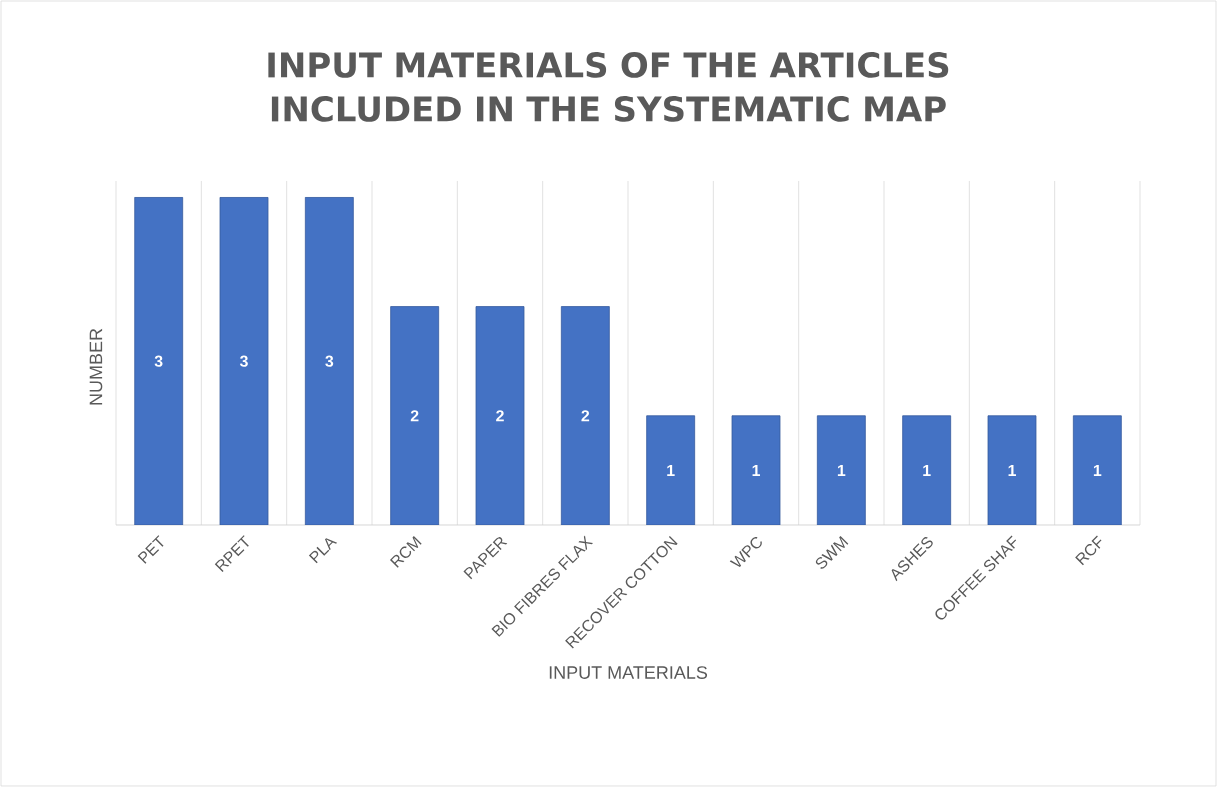  What do you see at coordinates (96, 366) in the screenshot?
I see `y-axis-title: NUMBER` at bounding box center [96, 366].